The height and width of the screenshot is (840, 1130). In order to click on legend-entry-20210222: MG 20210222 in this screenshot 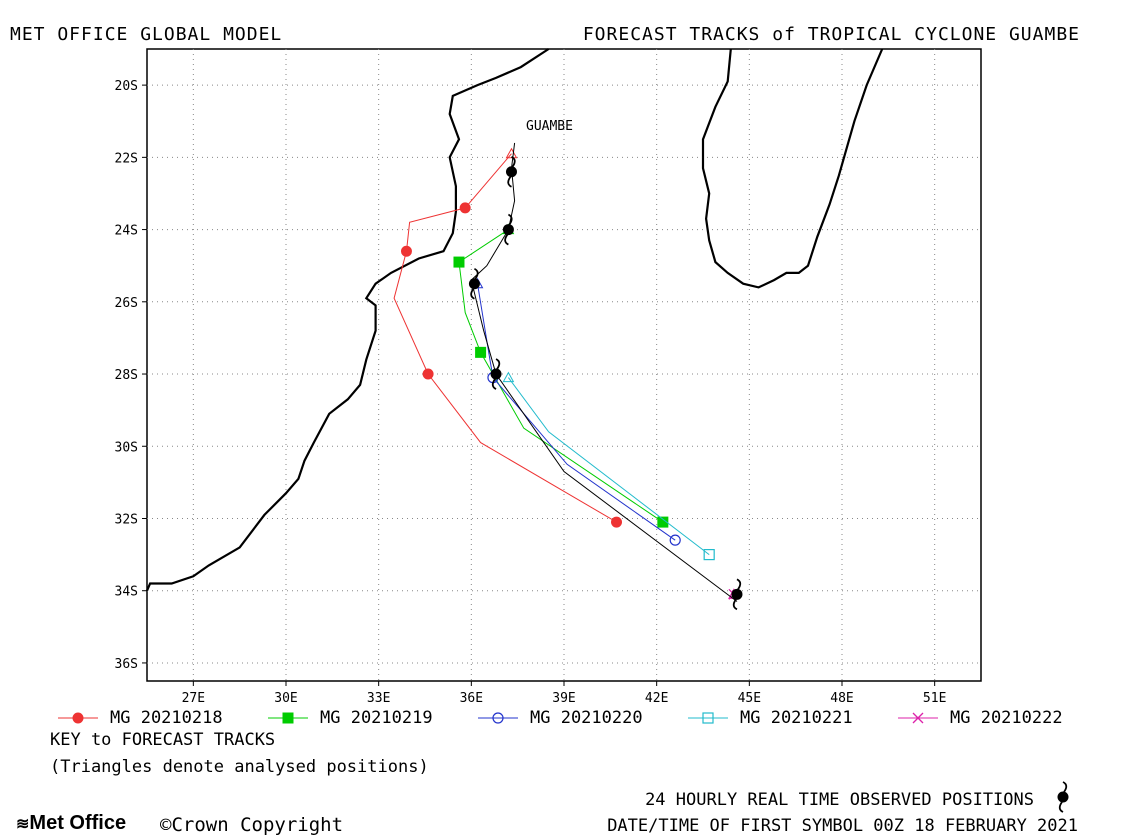, I will do `click(1006, 718)`.